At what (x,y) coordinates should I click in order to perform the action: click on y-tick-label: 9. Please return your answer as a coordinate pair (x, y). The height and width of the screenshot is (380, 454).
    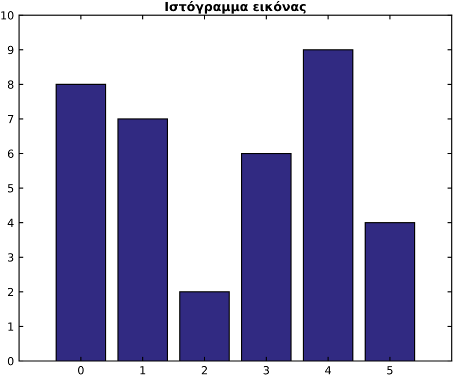
    Looking at the image, I should click on (11, 50).